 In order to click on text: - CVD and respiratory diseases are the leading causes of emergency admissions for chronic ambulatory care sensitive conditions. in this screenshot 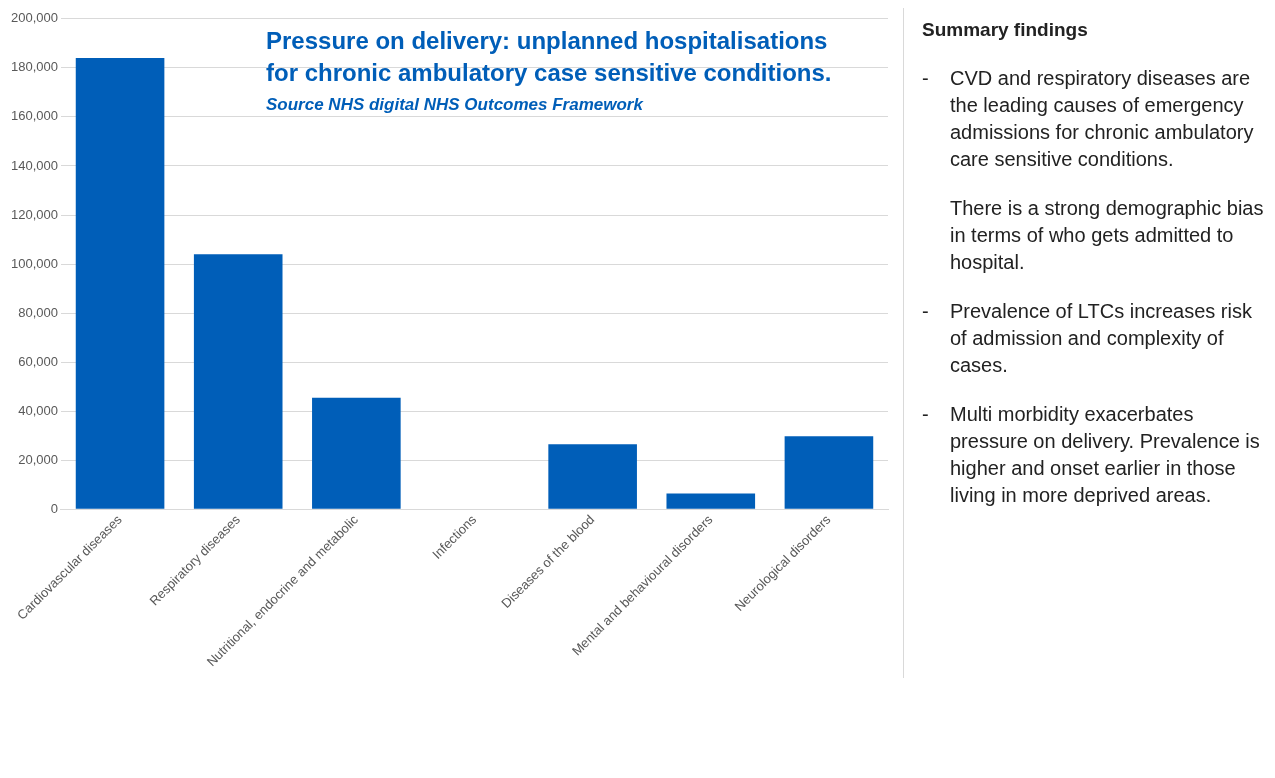, I will do `click(1088, 119)`.